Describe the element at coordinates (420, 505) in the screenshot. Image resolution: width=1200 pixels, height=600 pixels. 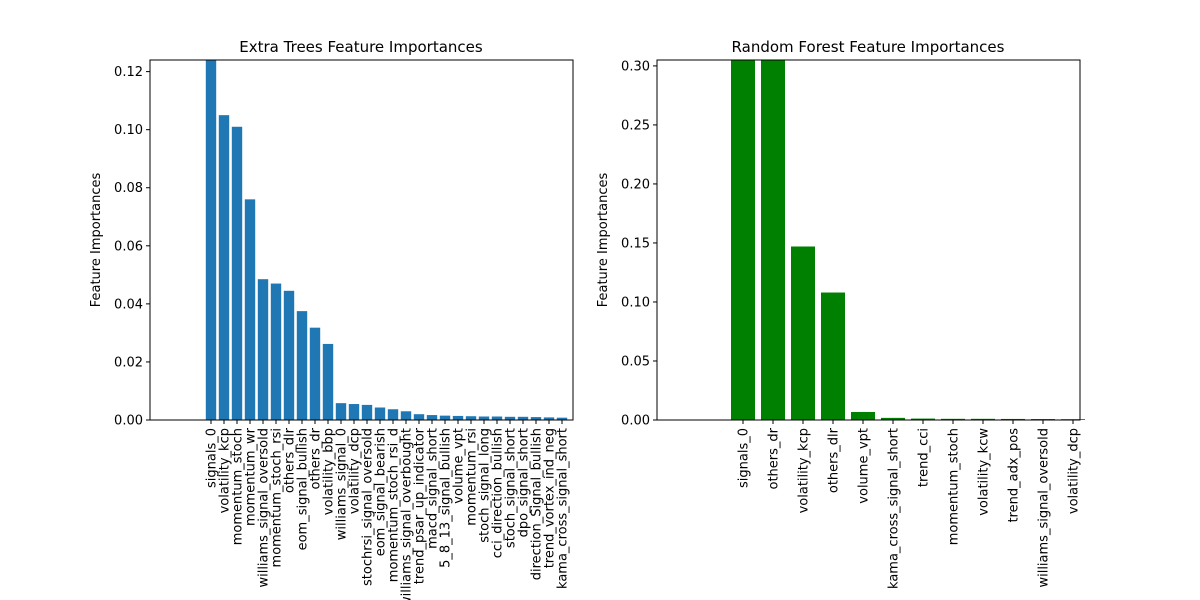
I see `x-tick-label: trend_psar_up_indicator` at that location.